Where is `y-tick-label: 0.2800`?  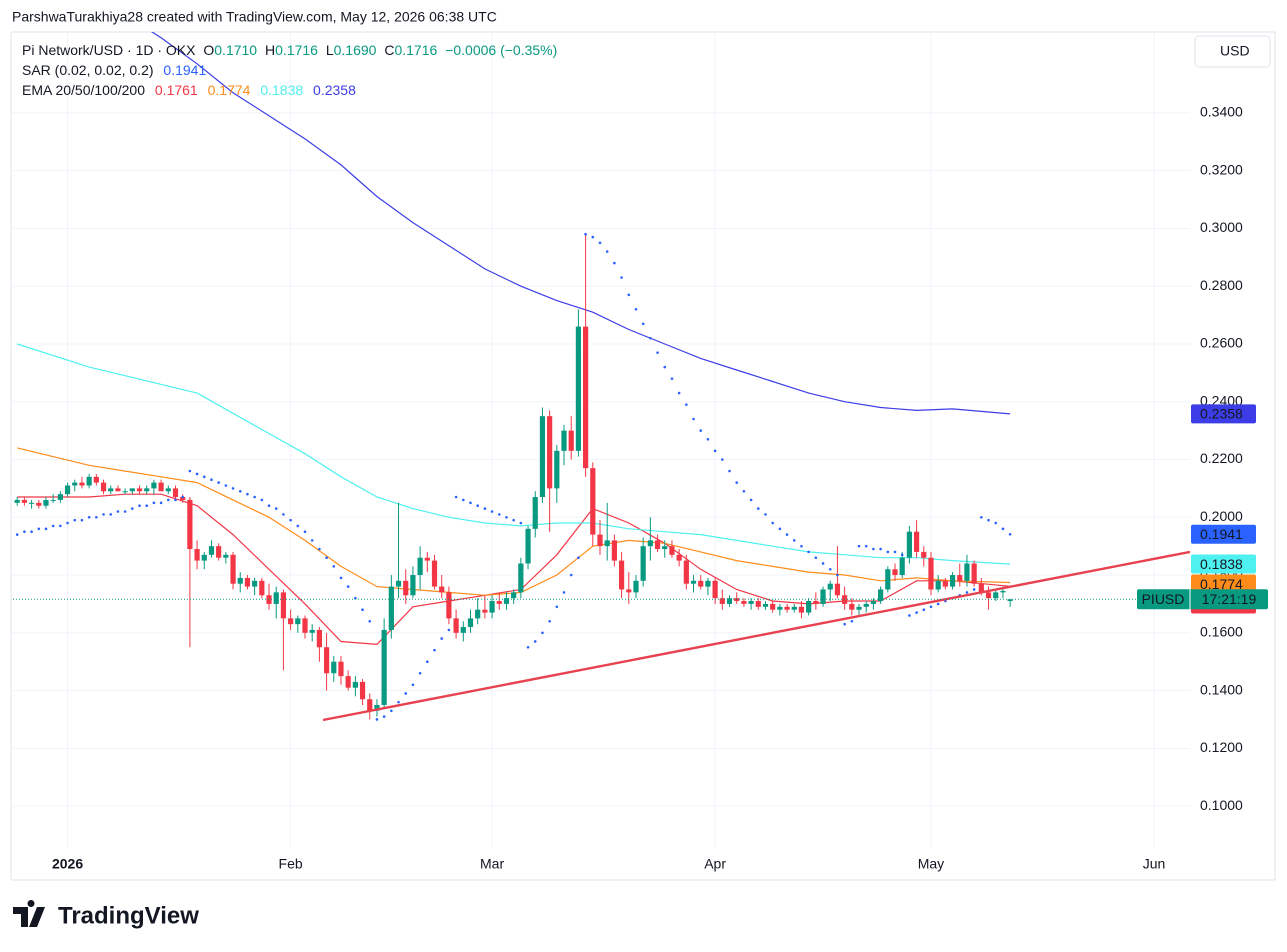
y-tick-label: 0.2800 is located at coordinates (1221, 285).